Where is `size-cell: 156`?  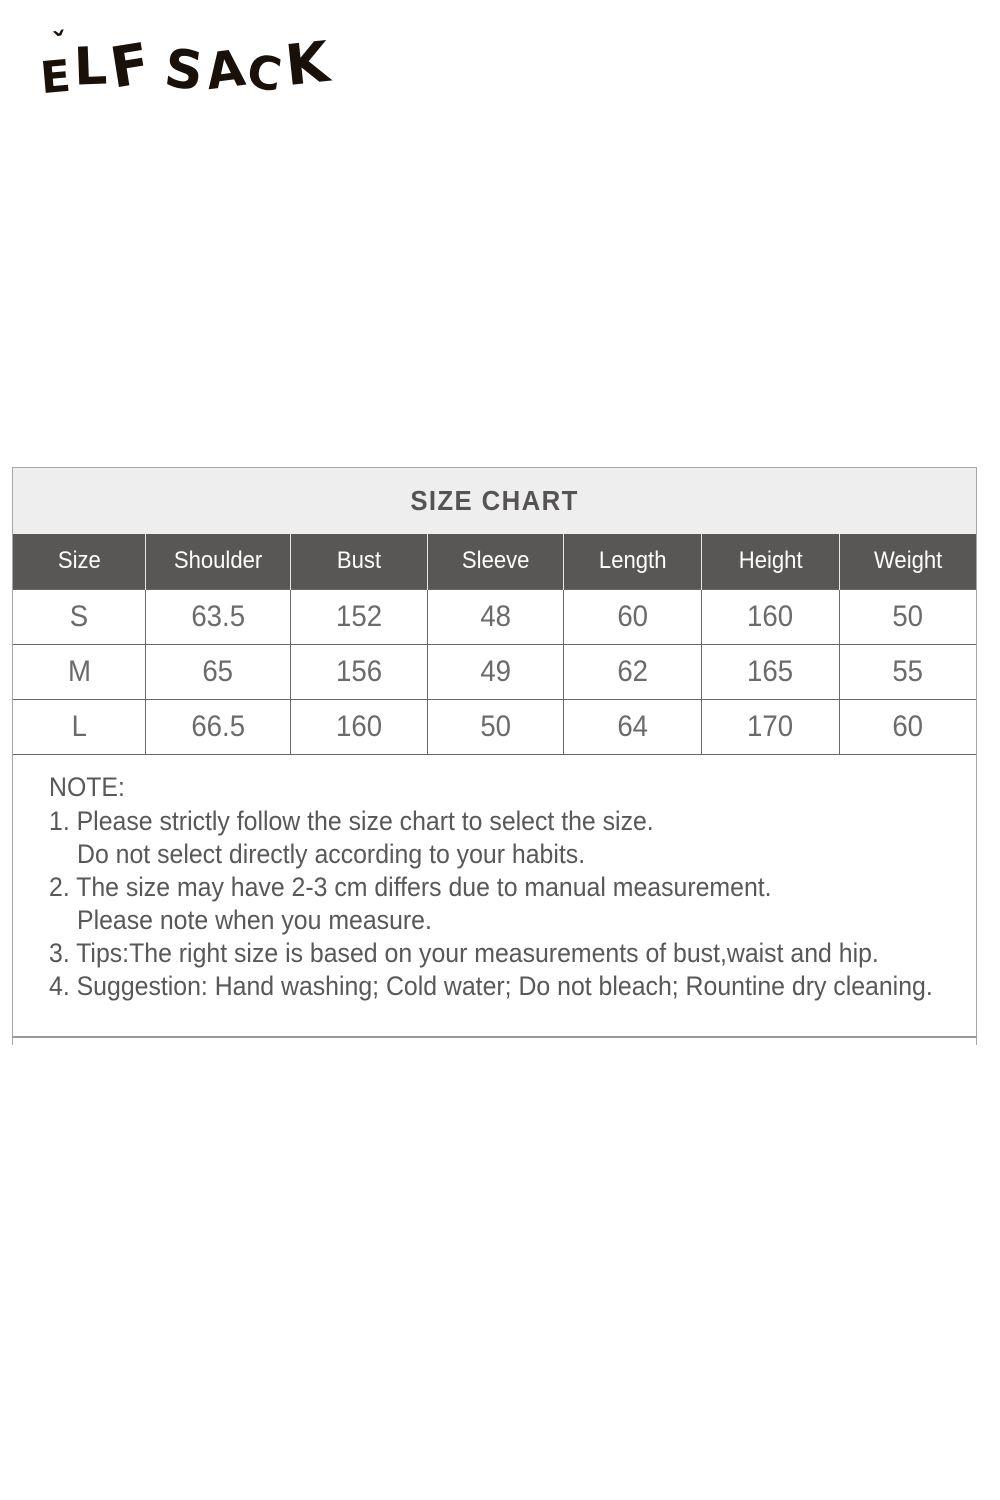 size-cell: 156 is located at coordinates (358, 671).